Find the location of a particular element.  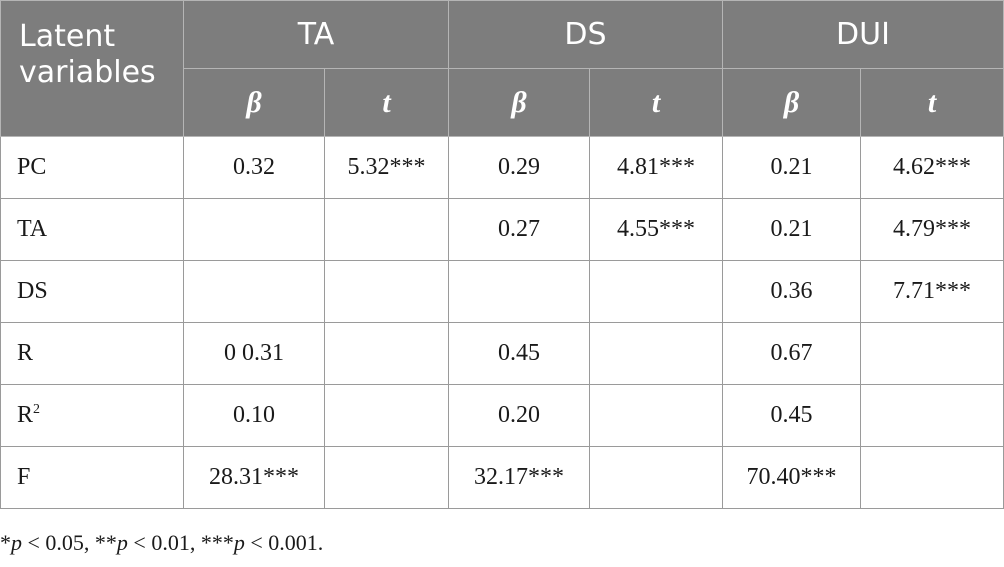

table-cell: 28.31*** is located at coordinates (254, 477).